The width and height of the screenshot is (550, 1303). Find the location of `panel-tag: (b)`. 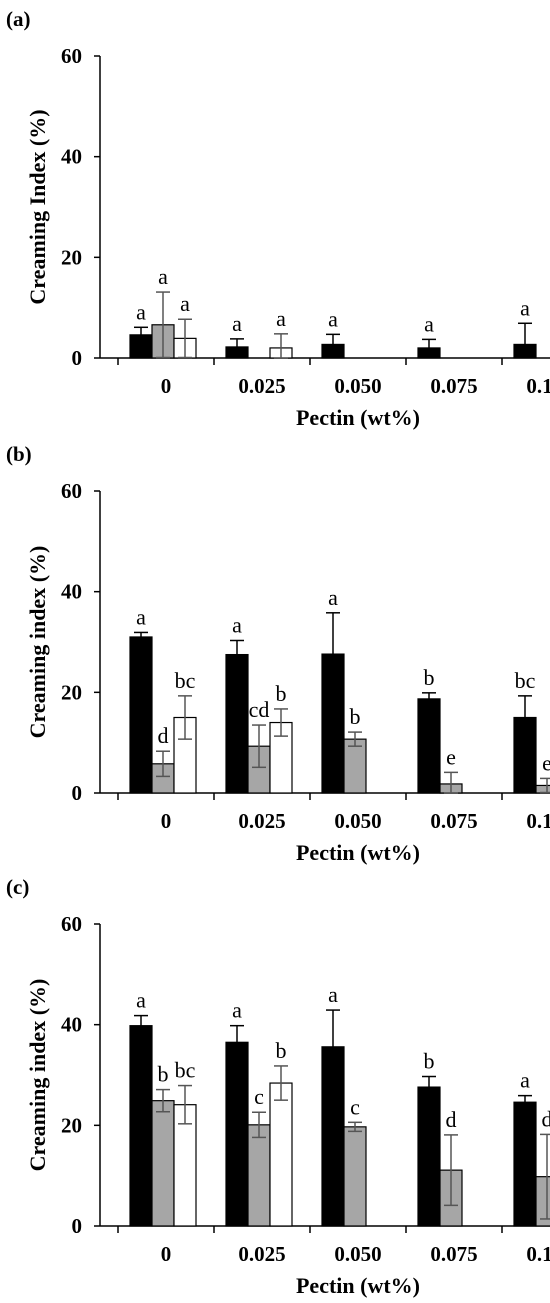

panel-tag: (b) is located at coordinates (19, 454).